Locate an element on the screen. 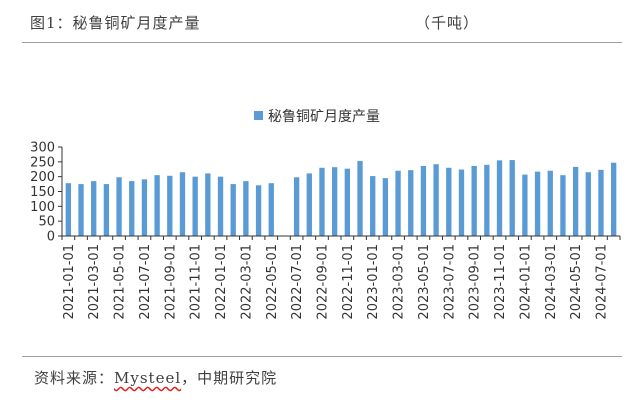 The width and height of the screenshot is (638, 407). source-prefix: 资料来源： is located at coordinates (74, 378).